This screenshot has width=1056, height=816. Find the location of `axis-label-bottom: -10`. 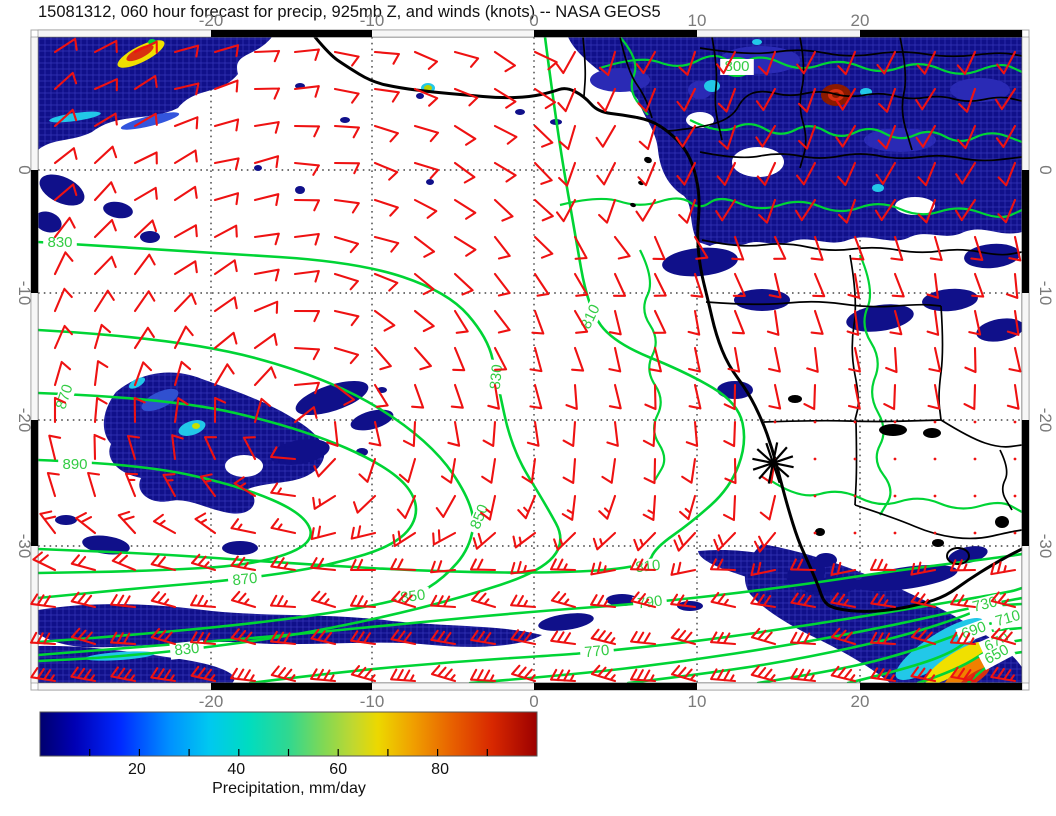

axis-label-bottom: -10 is located at coordinates (372, 701).